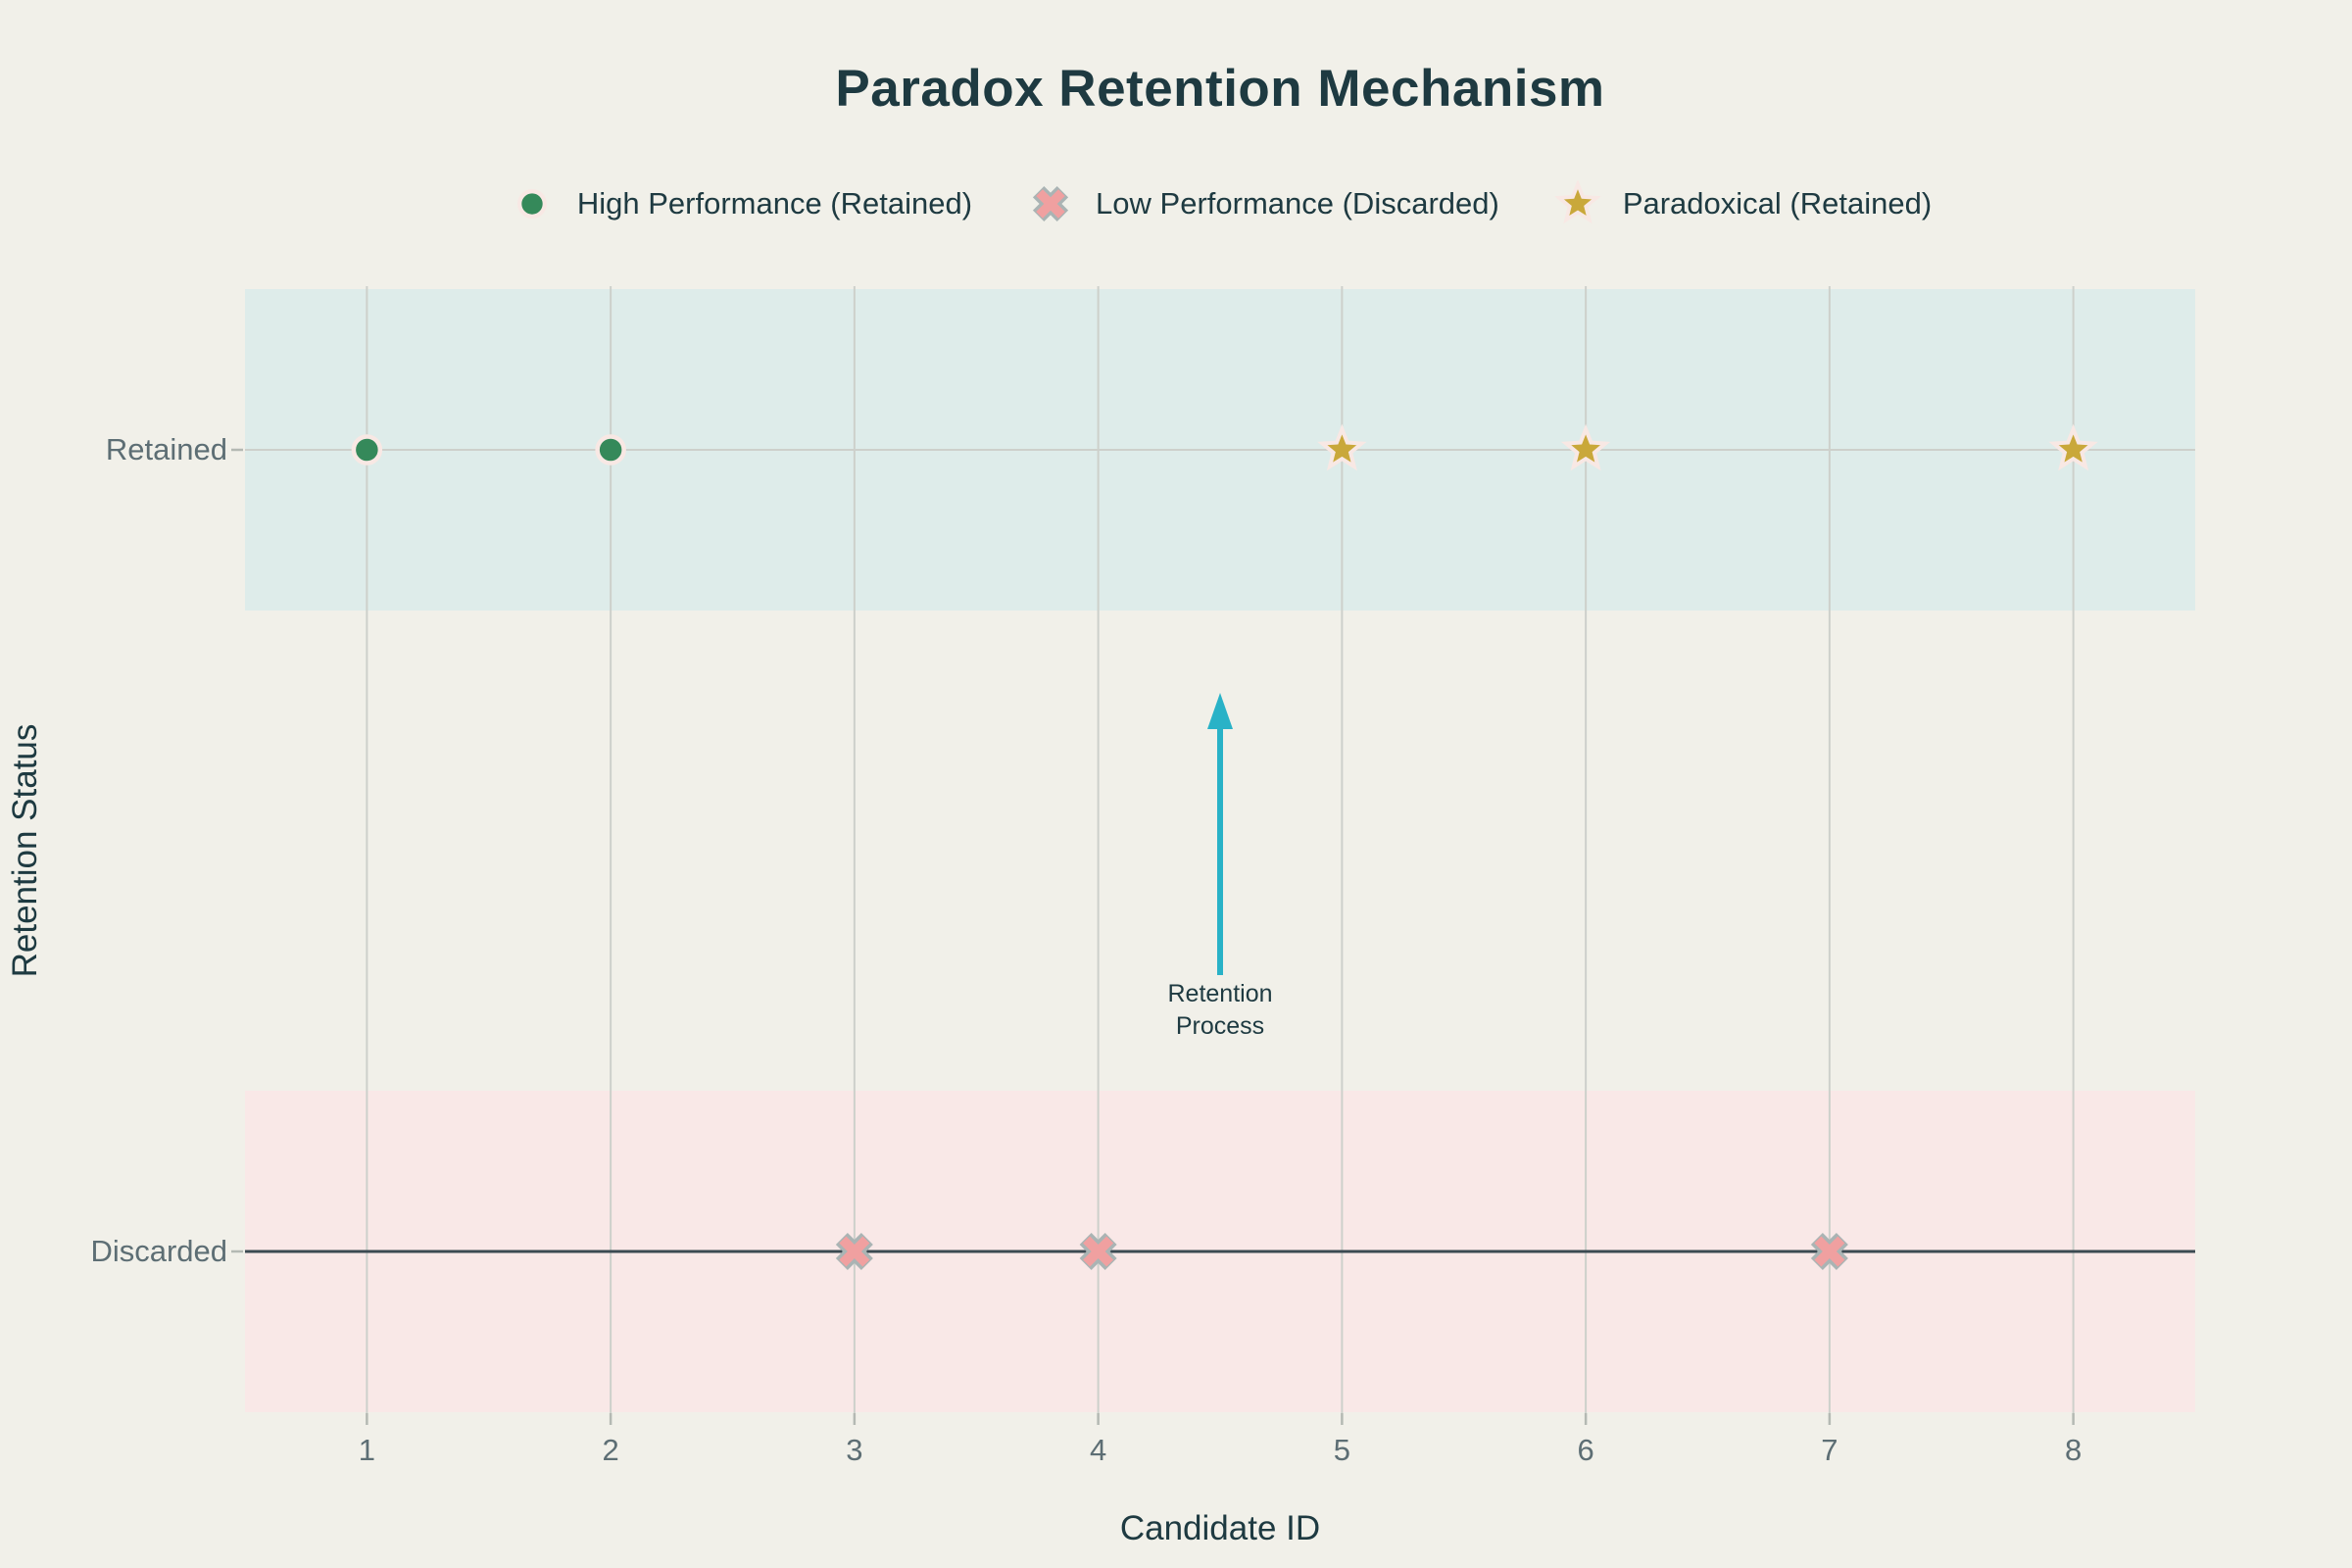 Image resolution: width=2352 pixels, height=1568 pixels. I want to click on circle-marker, so click(531, 204).